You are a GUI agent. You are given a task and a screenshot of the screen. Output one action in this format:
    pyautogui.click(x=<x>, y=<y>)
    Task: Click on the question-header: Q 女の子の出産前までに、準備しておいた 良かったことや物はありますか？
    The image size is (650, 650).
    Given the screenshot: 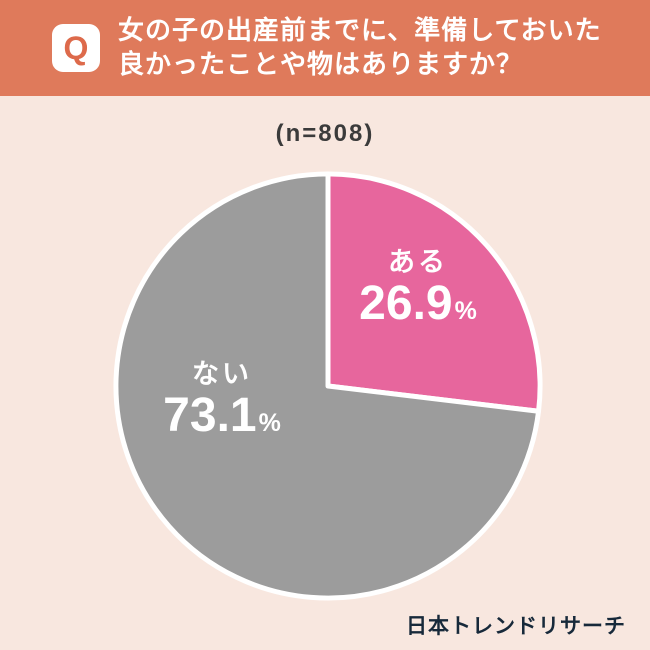 What is the action you would take?
    pyautogui.click(x=325, y=48)
    